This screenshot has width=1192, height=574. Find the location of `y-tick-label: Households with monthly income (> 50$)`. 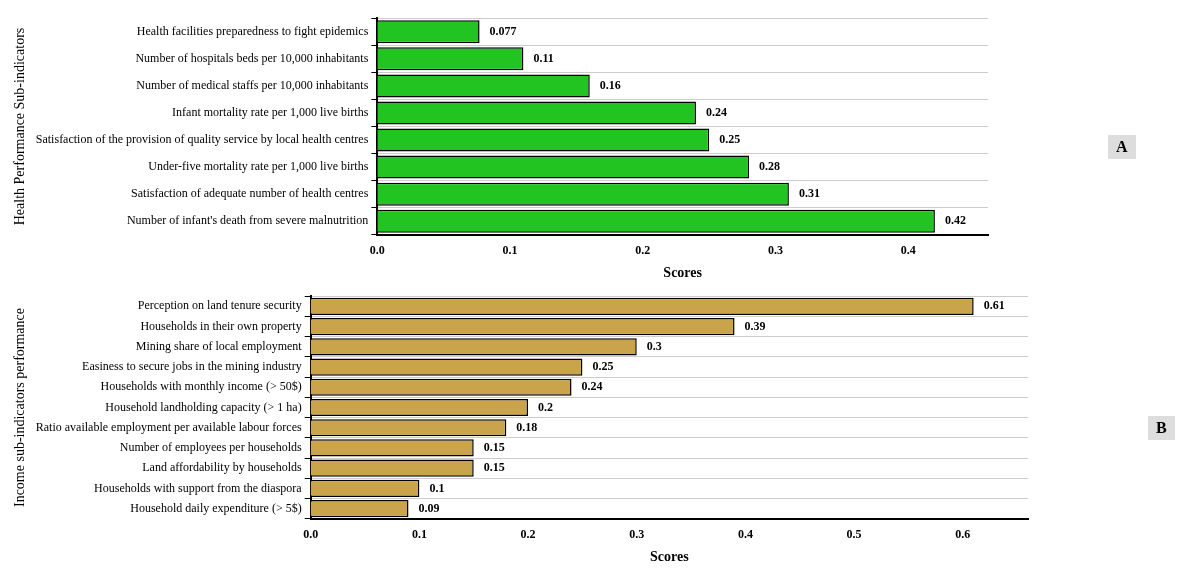

y-tick-label: Households with monthly income (> 50$) is located at coordinates (201, 386).